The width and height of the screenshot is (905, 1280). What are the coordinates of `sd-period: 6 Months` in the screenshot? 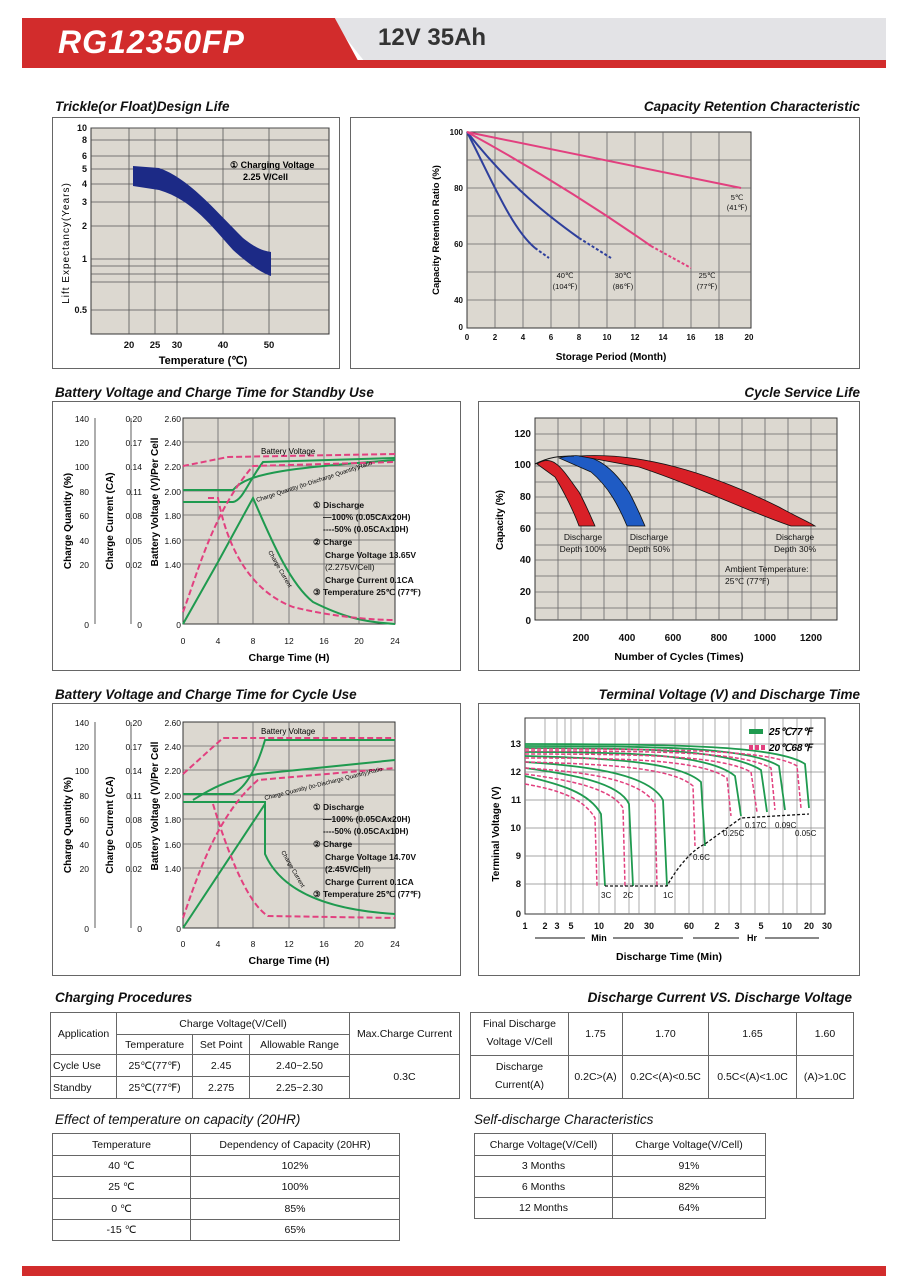 It's located at (543, 1187).